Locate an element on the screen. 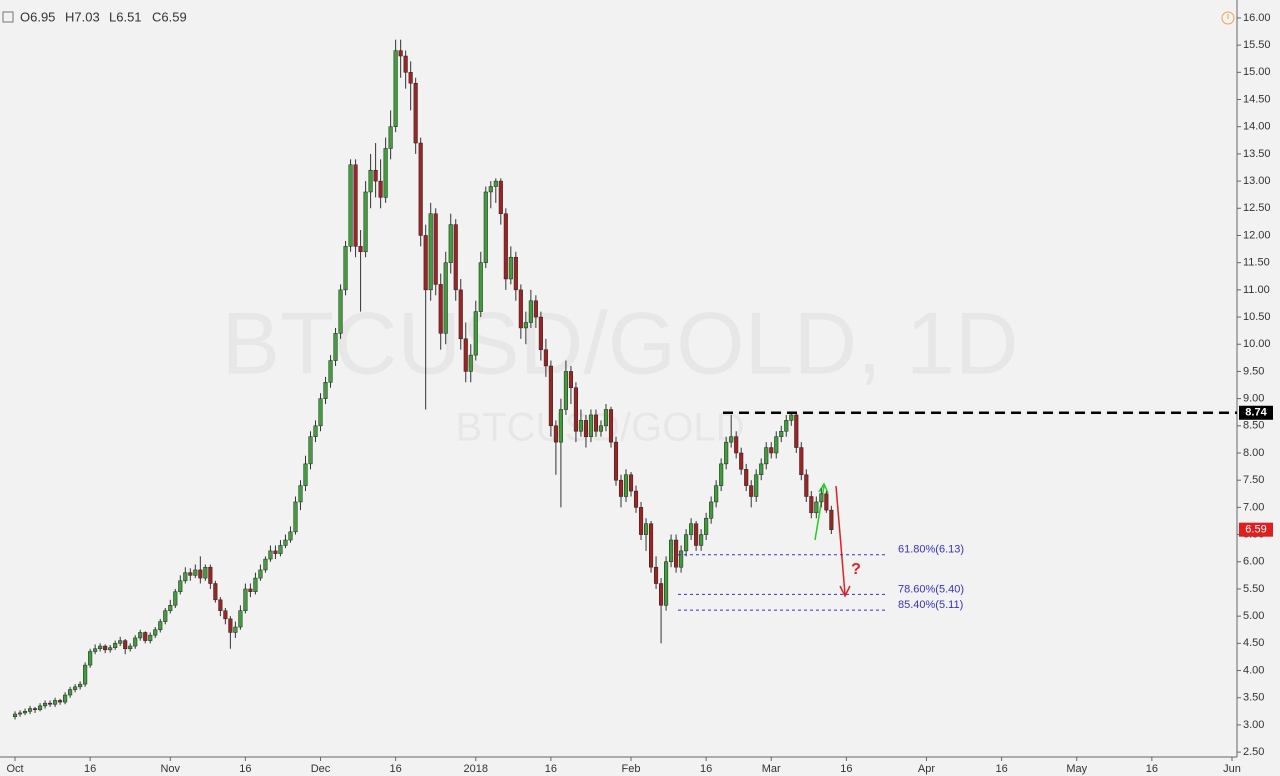 Image resolution: width=1280 pixels, height=776 pixels. ohlc-high: H7.03 is located at coordinates (82, 16).